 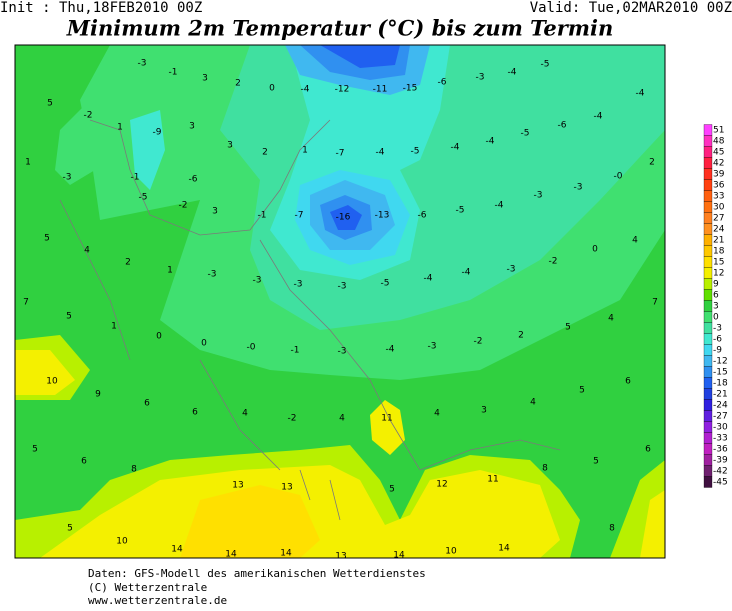 I want to click on colorbar-label: 0, so click(x=716, y=318).